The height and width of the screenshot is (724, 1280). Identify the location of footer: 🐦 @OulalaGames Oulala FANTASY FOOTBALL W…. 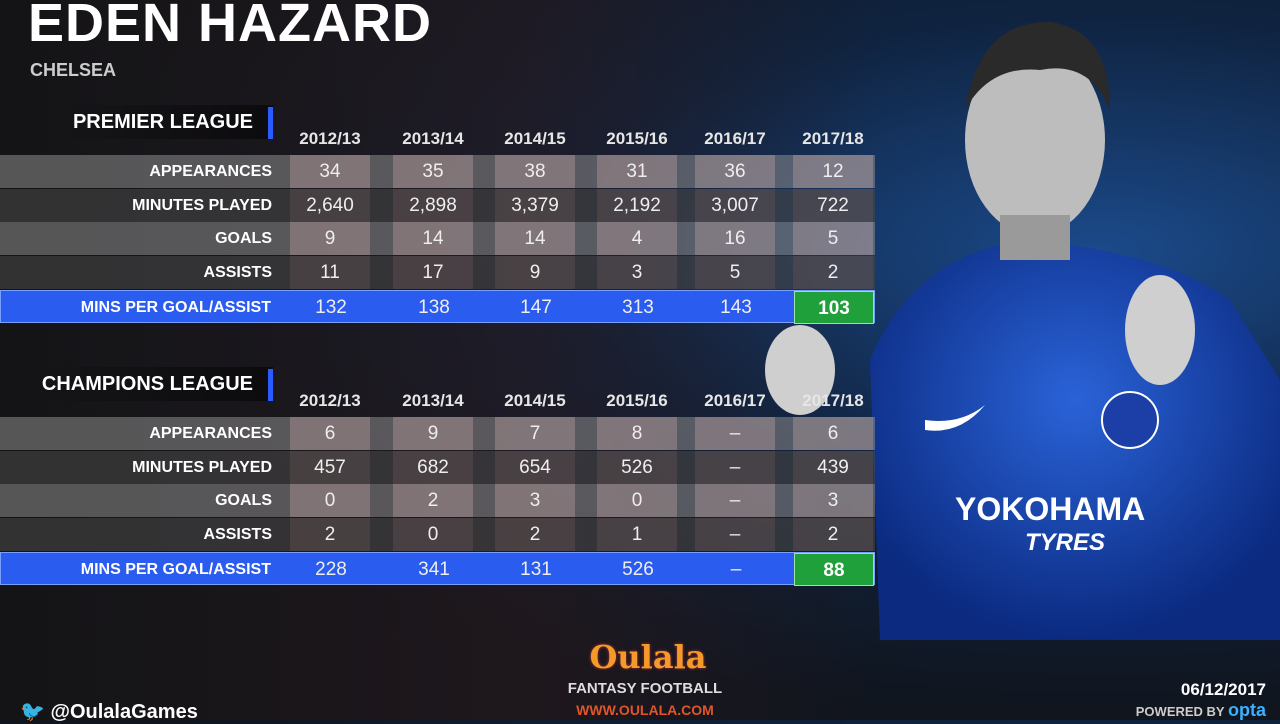
(640, 676).